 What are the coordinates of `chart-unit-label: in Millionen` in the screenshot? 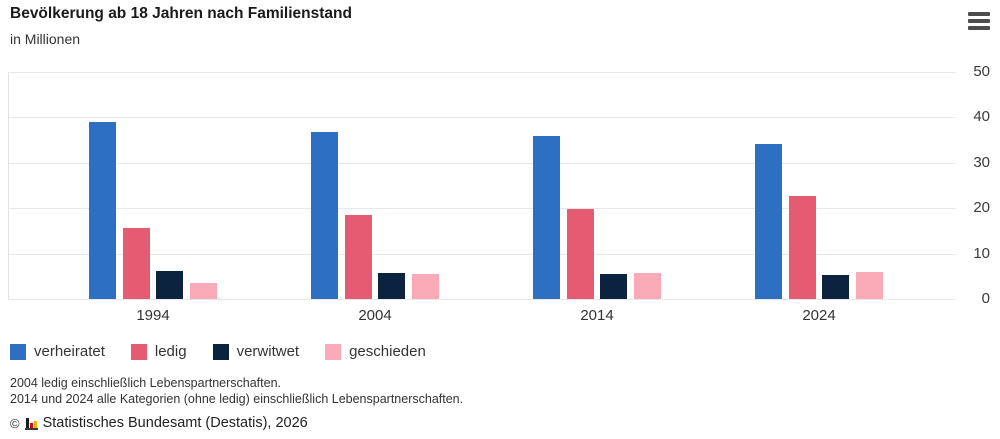 It's located at (45, 39).